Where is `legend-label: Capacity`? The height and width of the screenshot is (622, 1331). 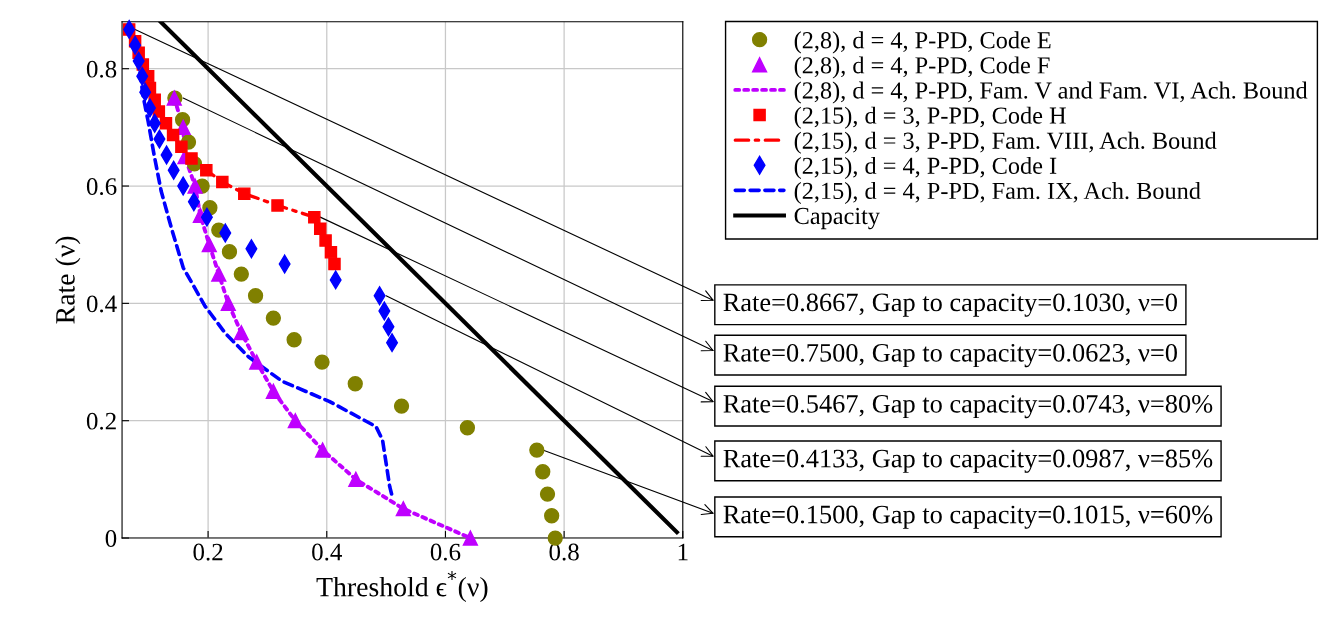
legend-label: Capacity is located at coordinates (837, 218).